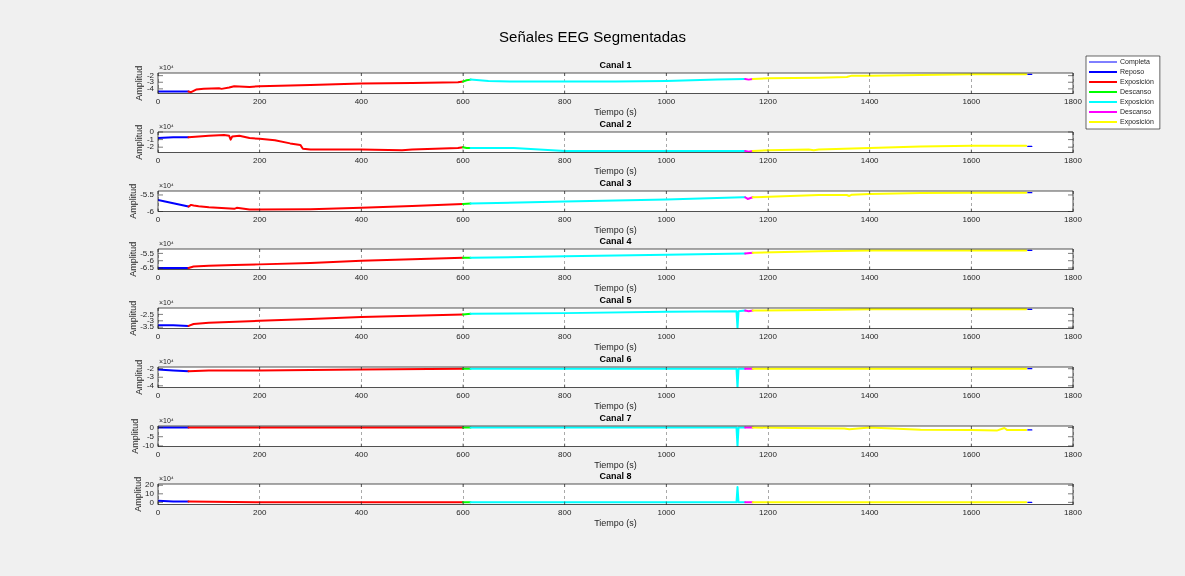  What do you see at coordinates (150, 485) in the screenshot?
I see `y-tick-label: 20` at bounding box center [150, 485].